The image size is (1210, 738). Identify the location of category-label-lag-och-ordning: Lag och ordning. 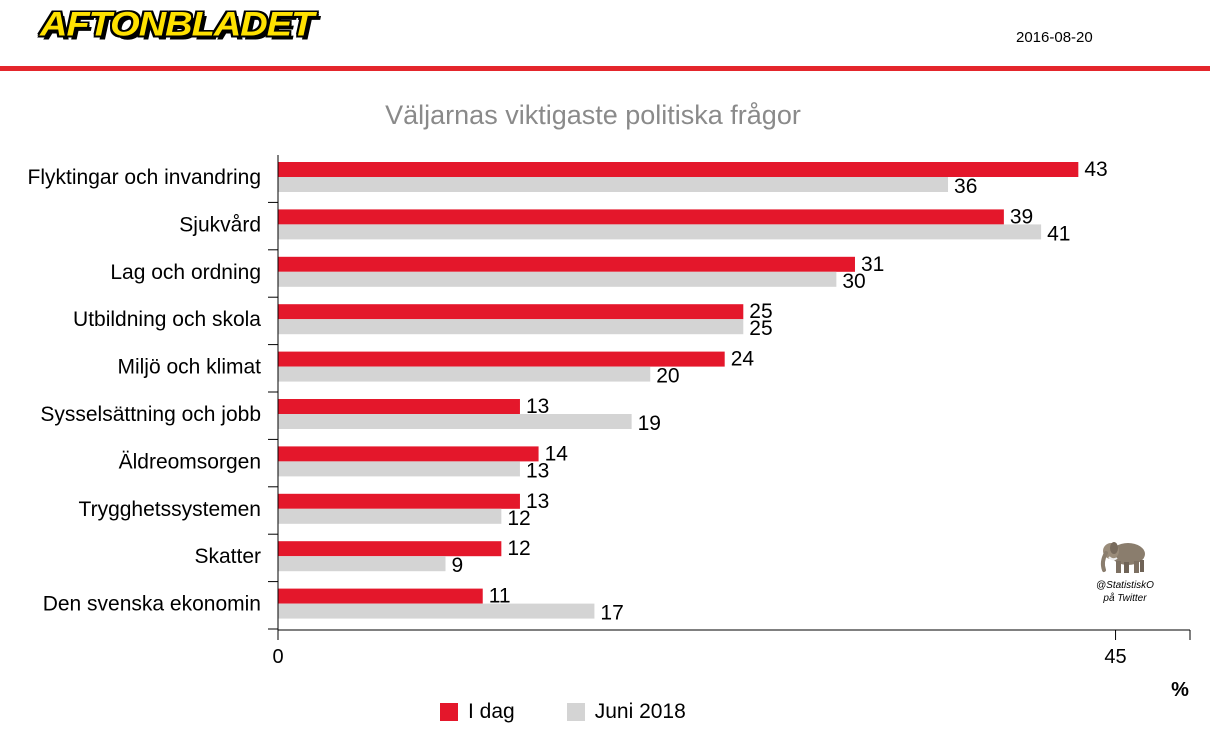
(185, 272).